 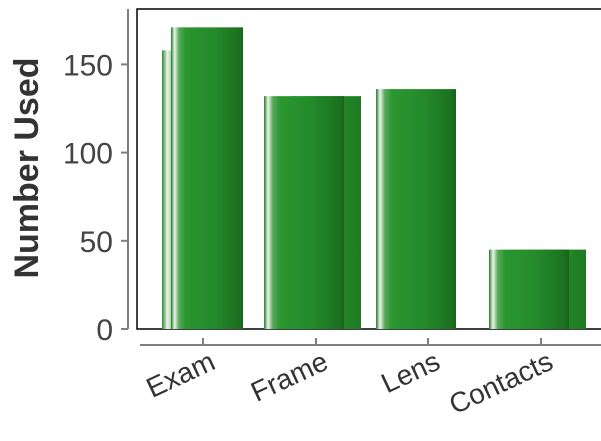 I want to click on bar-front-exam, so click(x=207, y=178).